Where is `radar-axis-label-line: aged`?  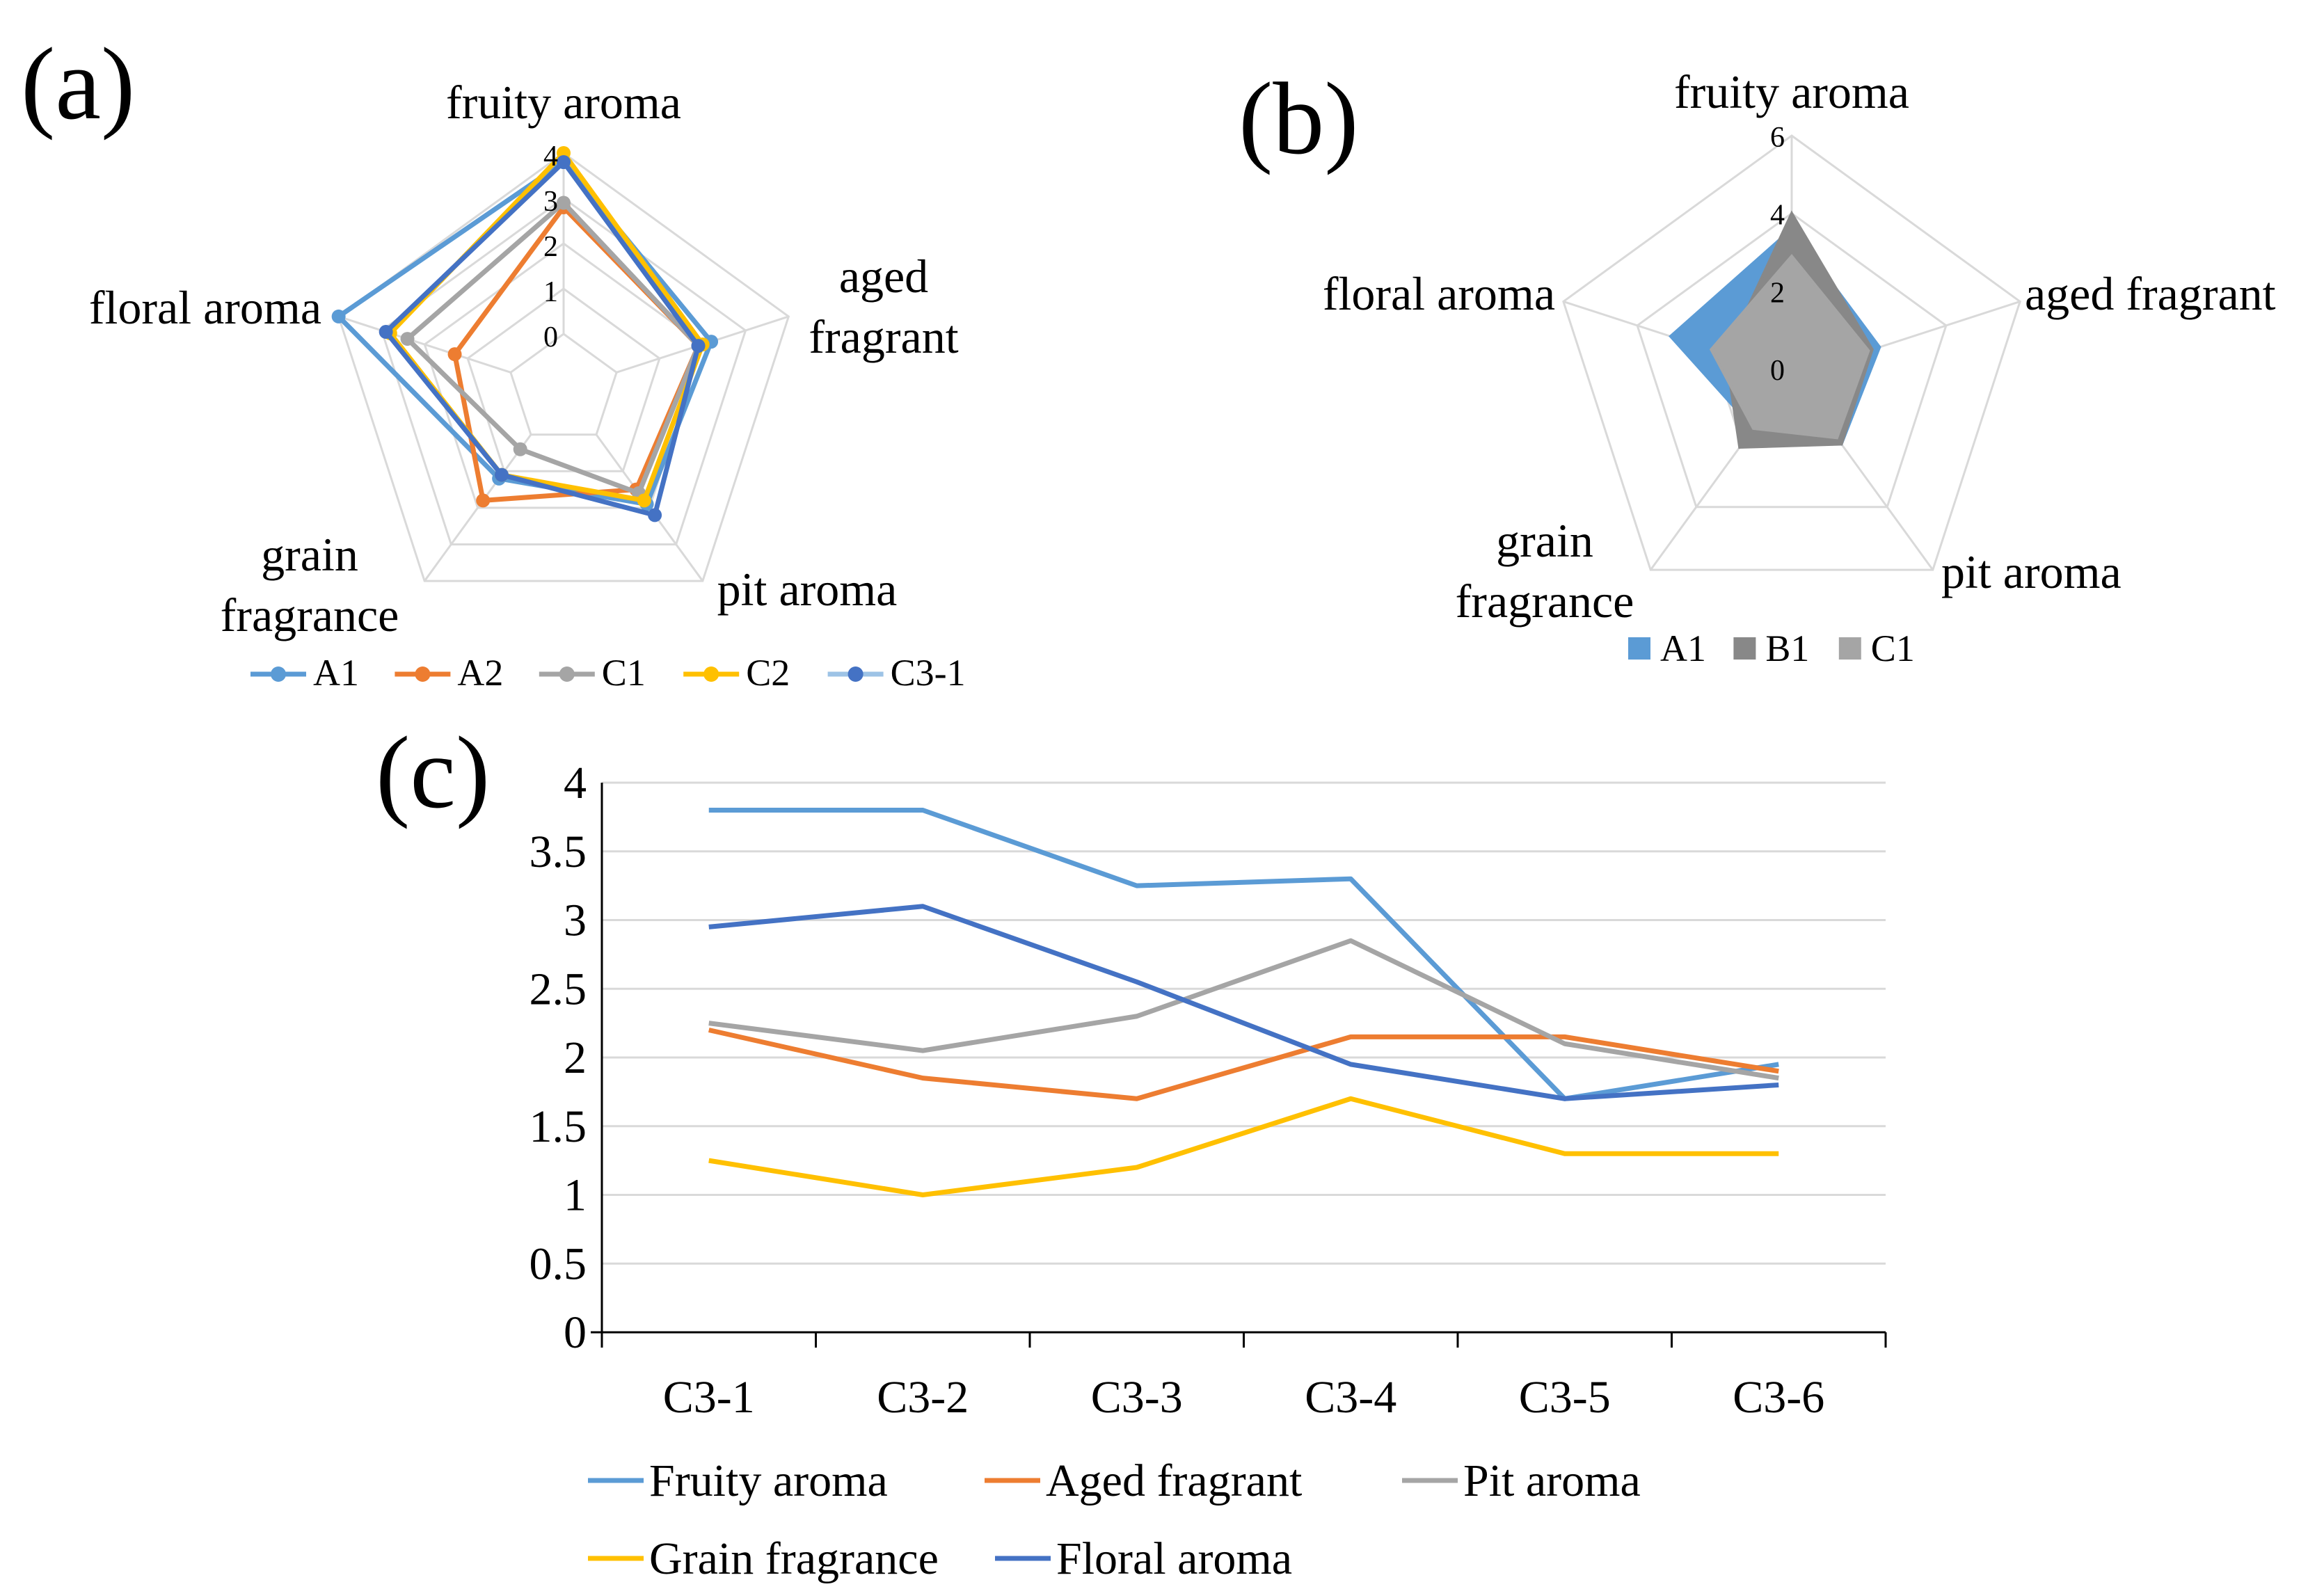
radar-axis-label-line: aged is located at coordinates (883, 276).